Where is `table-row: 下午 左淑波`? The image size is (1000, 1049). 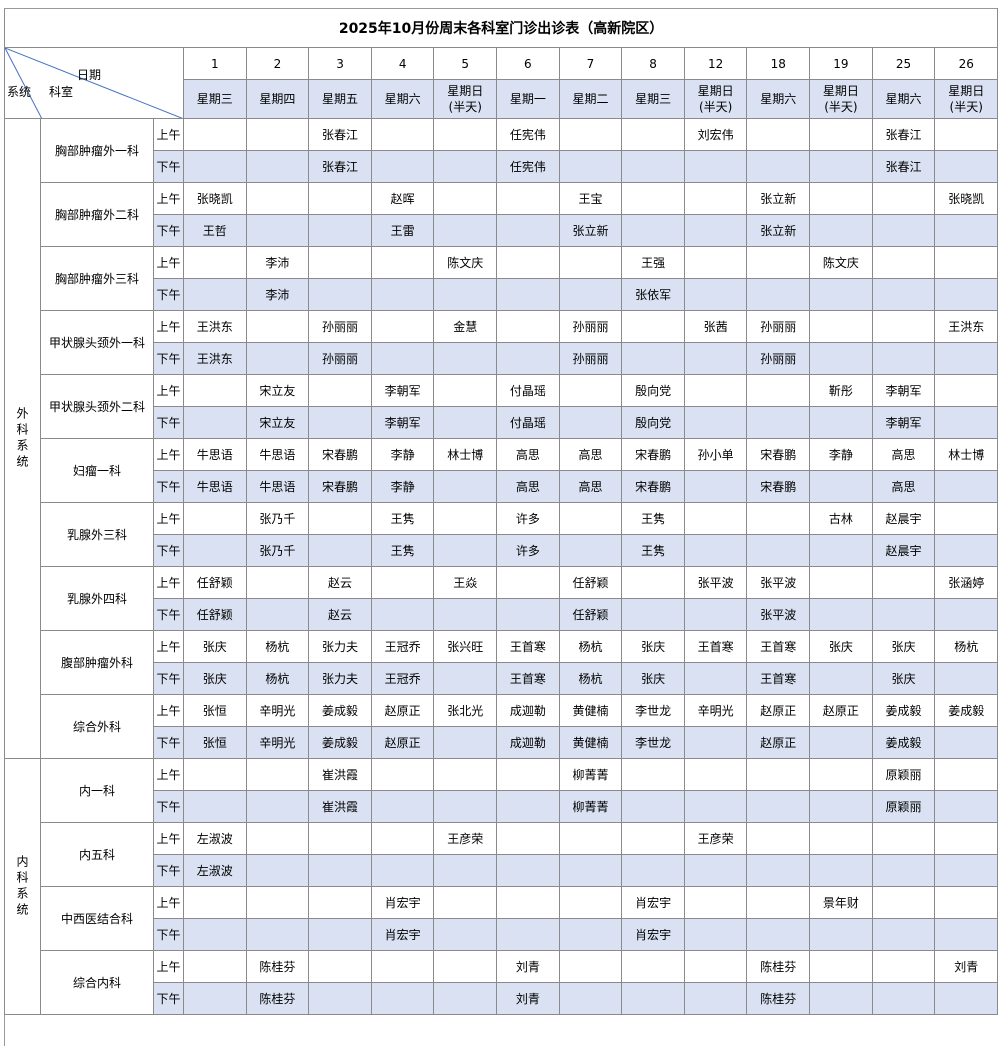
table-row: 下午 左淑波 is located at coordinates (502, 870).